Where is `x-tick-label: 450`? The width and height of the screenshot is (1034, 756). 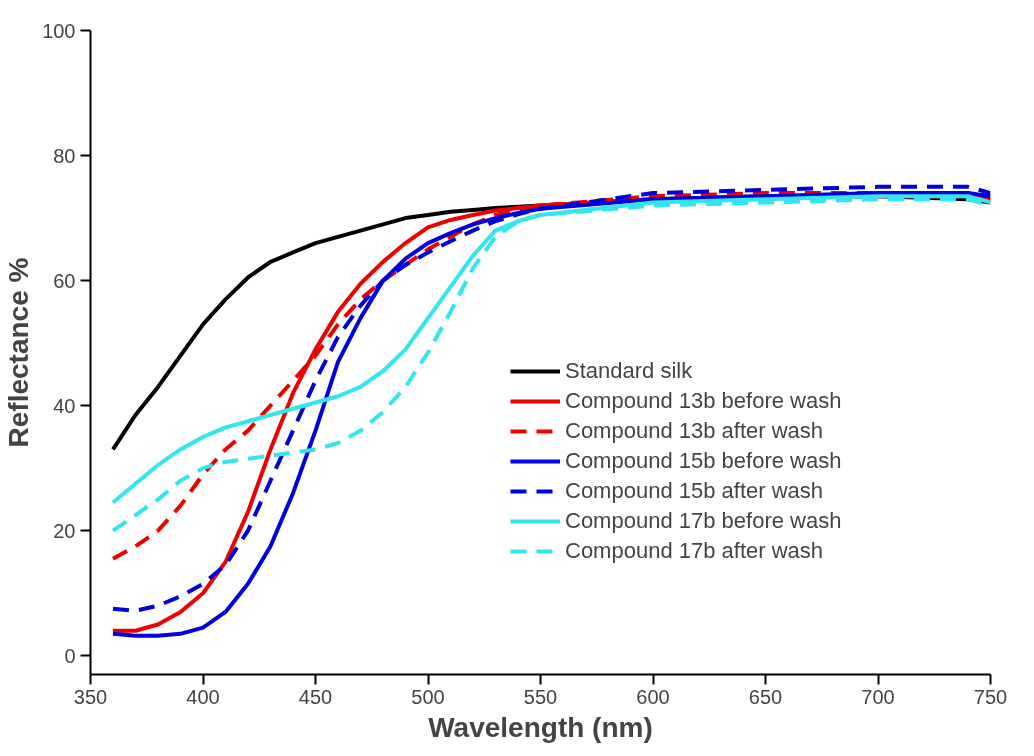
x-tick-label: 450 is located at coordinates (315, 696).